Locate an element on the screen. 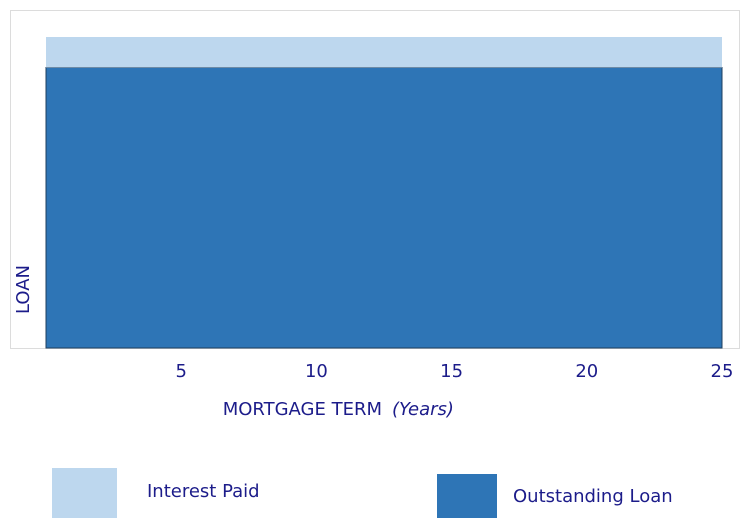 This screenshot has height=518, width=751. x-tick-label: 10 is located at coordinates (316, 371).